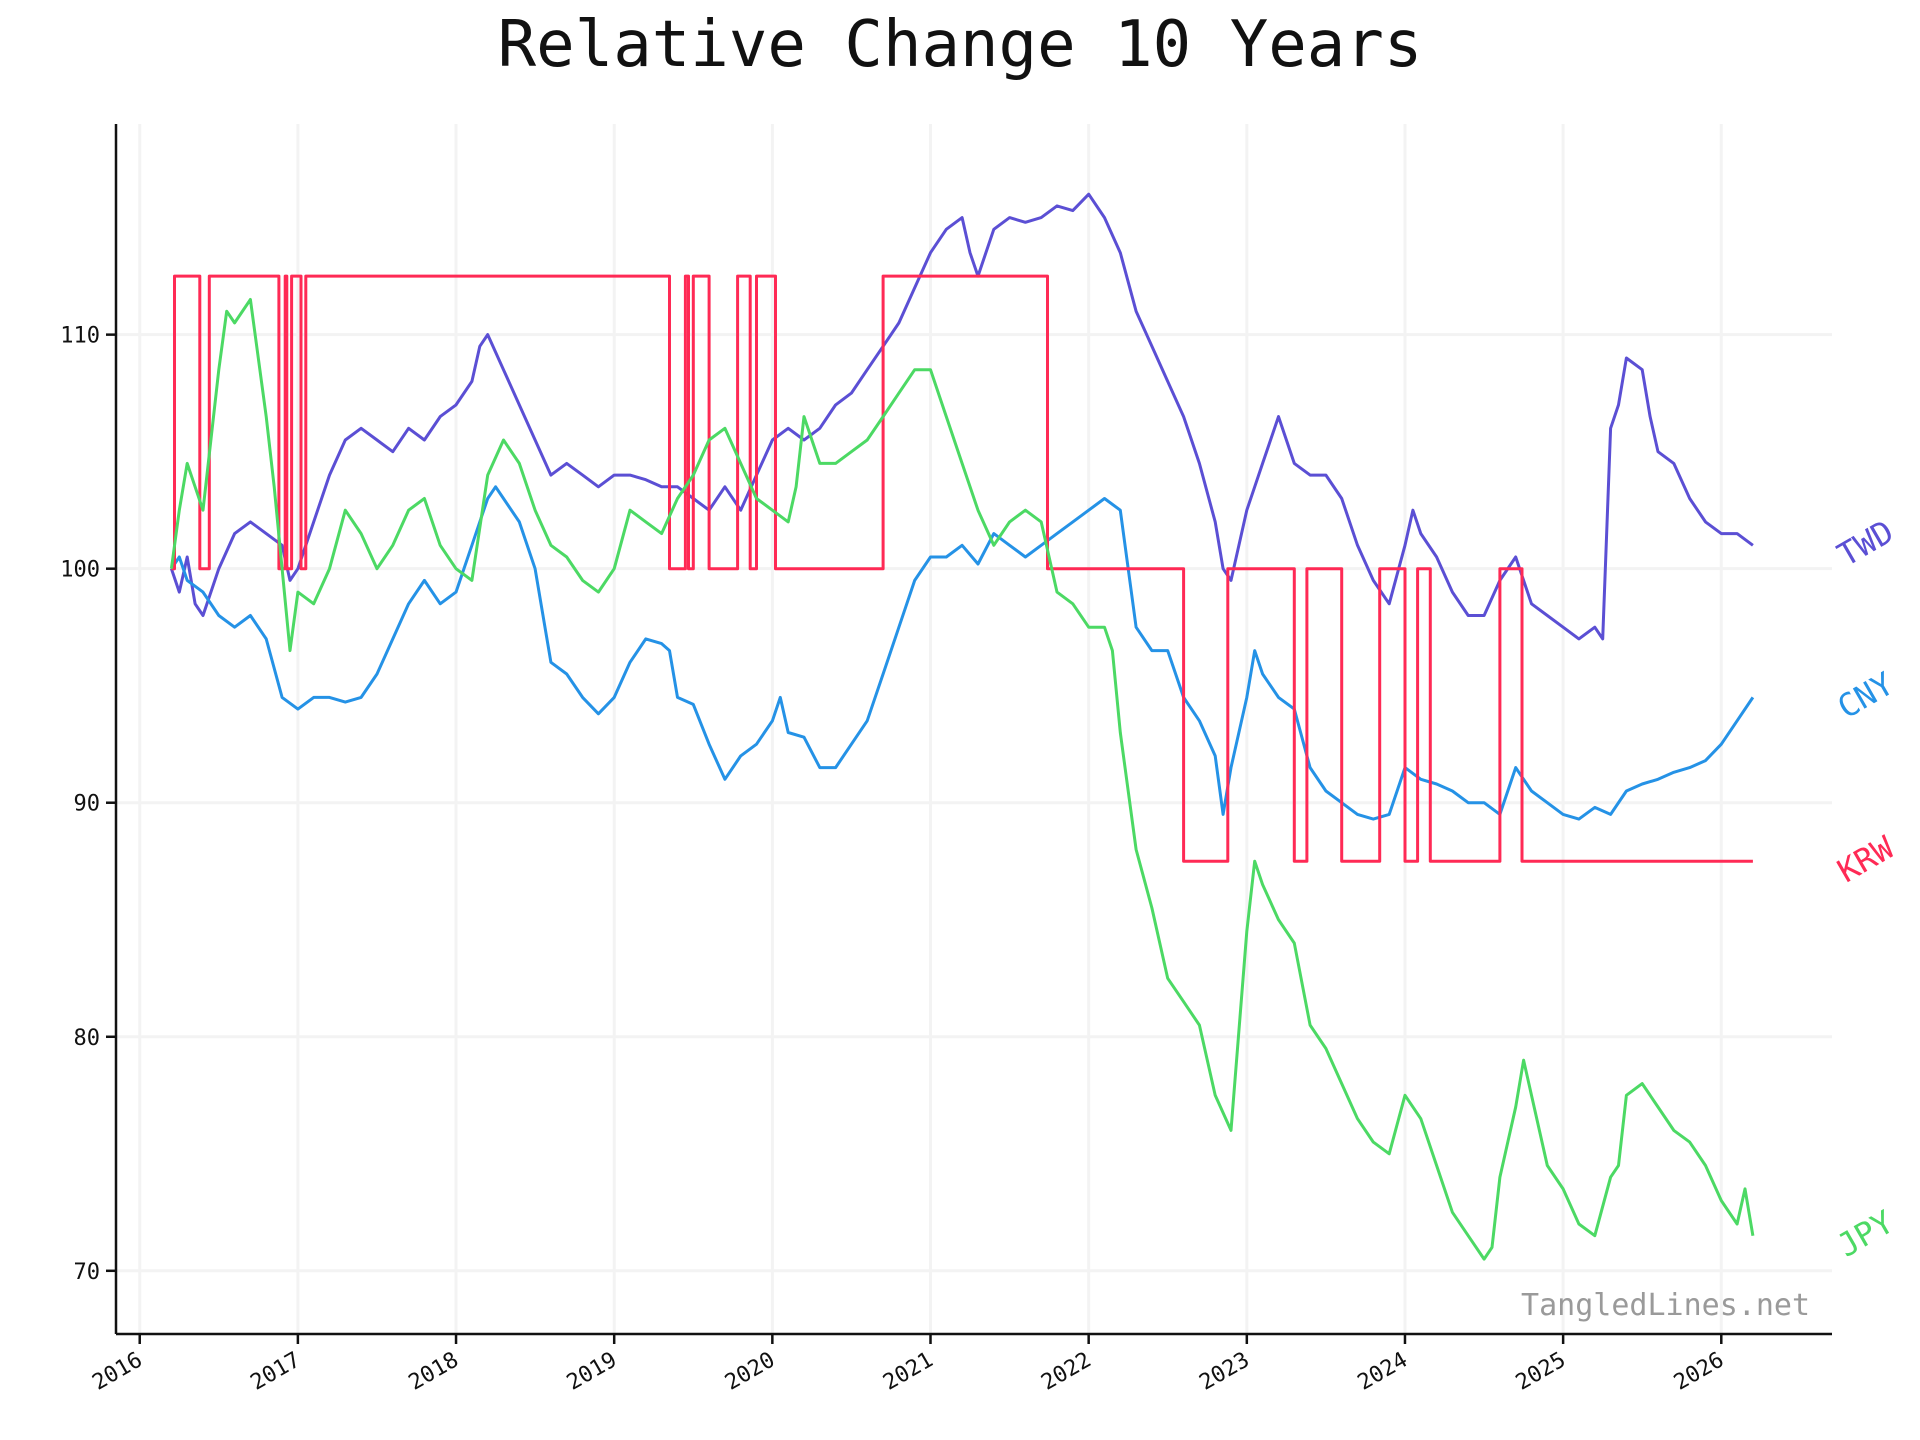 Image resolution: width=1920 pixels, height=1440 pixels. What do you see at coordinates (750, 1372) in the screenshot?
I see `x-tick-label: 2020` at bounding box center [750, 1372].